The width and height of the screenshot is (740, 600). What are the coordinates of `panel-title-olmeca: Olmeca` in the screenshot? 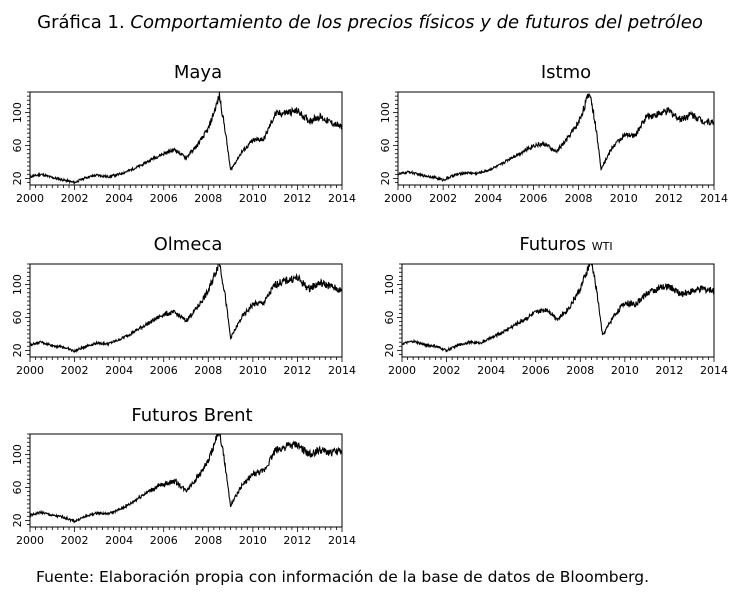 It's located at (188, 244).